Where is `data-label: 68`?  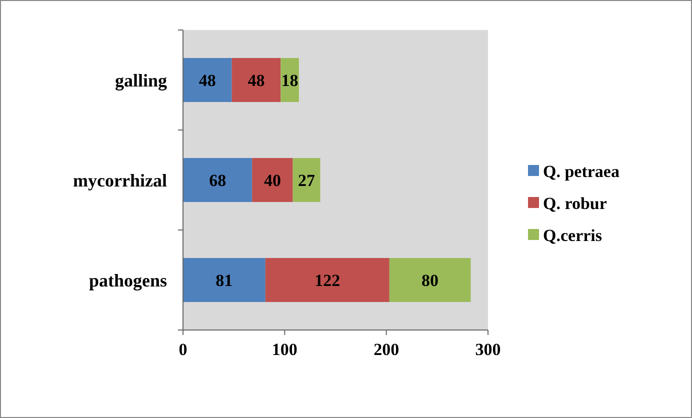
data-label: 68 is located at coordinates (217, 180).